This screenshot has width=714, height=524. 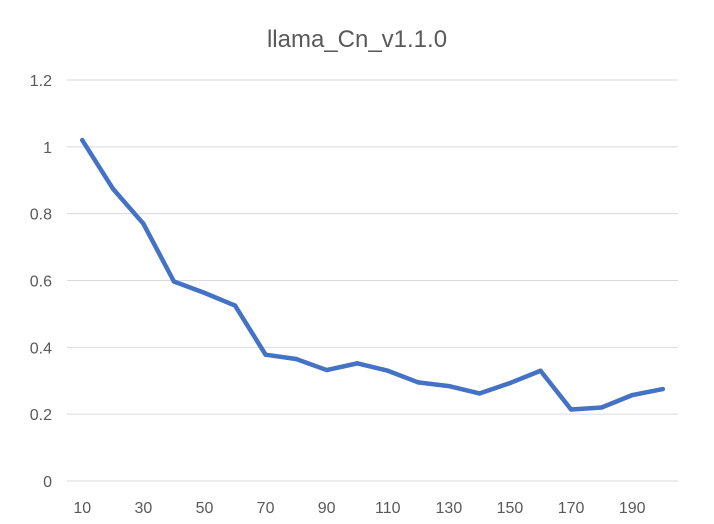 I want to click on y-tick-label: 0.6, so click(x=41, y=282).